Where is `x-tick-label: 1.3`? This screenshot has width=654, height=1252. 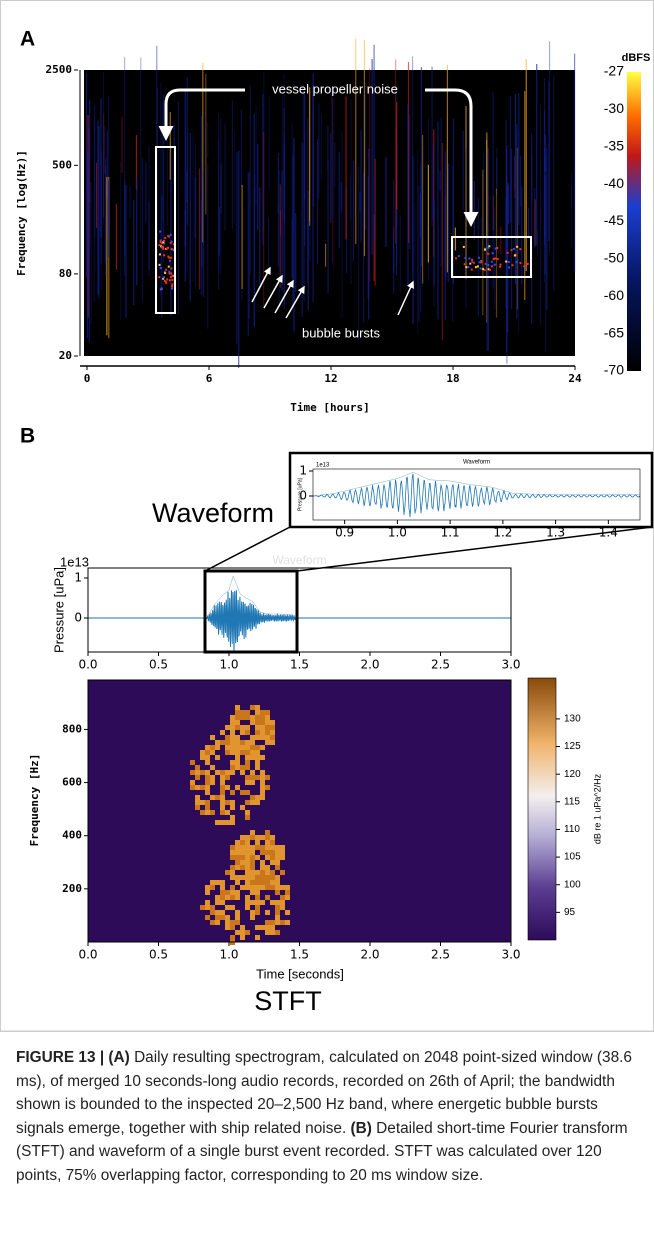 x-tick-label: 1.3 is located at coordinates (555, 533).